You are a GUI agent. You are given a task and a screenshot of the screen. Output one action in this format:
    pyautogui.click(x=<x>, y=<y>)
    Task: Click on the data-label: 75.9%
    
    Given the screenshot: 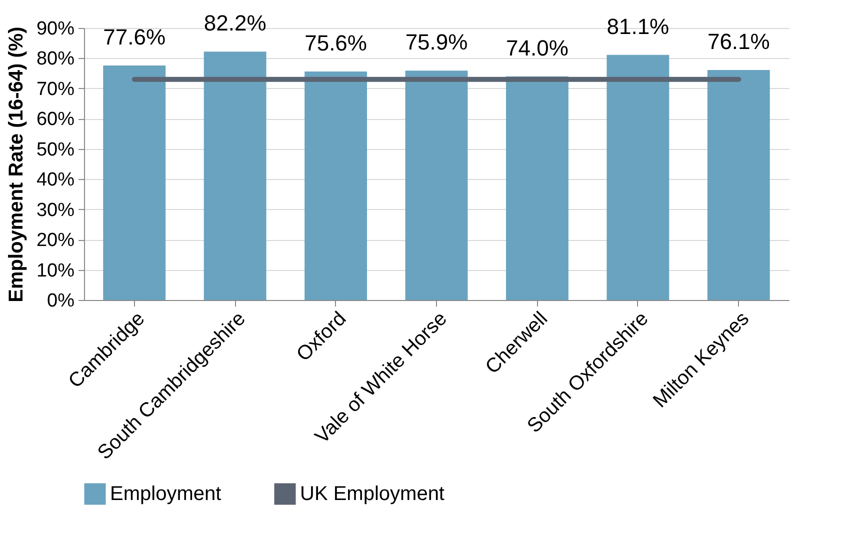 What is the action you would take?
    pyautogui.click(x=436, y=42)
    